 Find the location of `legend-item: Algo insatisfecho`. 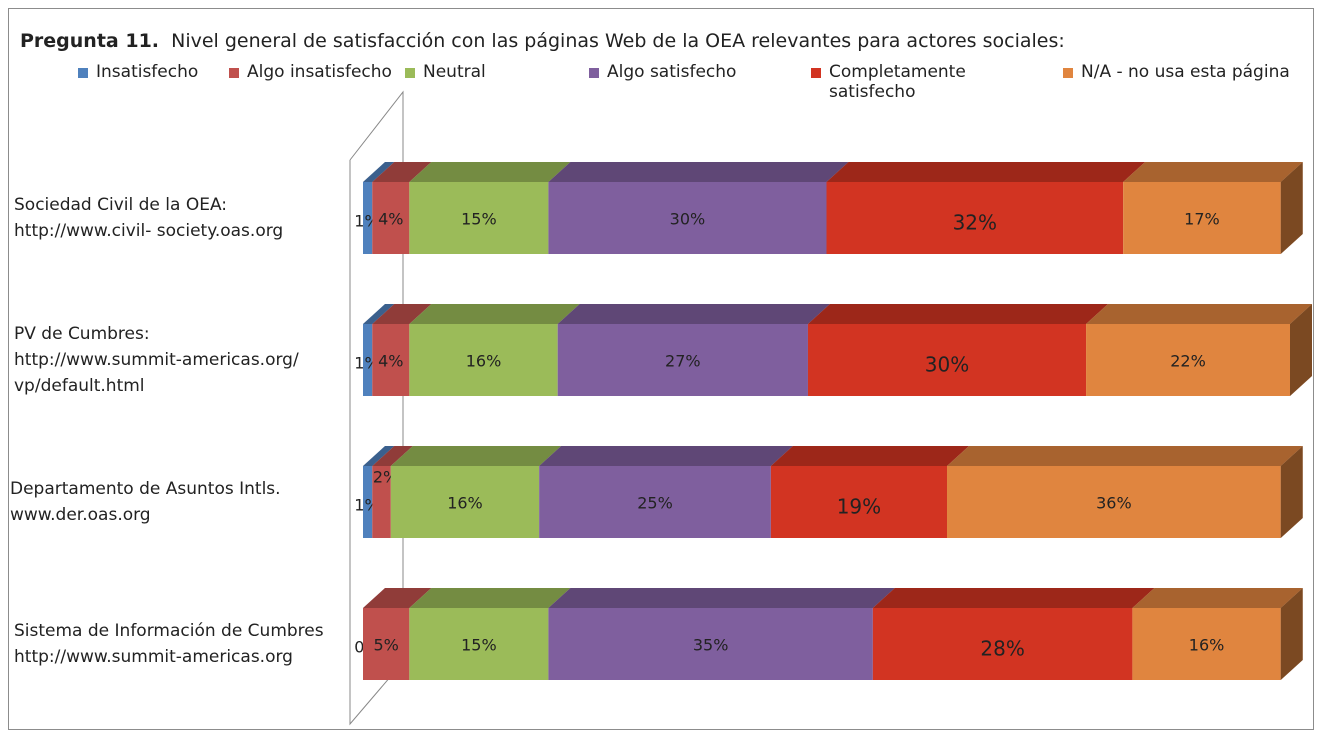

legend-item: Algo insatisfecho is located at coordinates (359, 72).